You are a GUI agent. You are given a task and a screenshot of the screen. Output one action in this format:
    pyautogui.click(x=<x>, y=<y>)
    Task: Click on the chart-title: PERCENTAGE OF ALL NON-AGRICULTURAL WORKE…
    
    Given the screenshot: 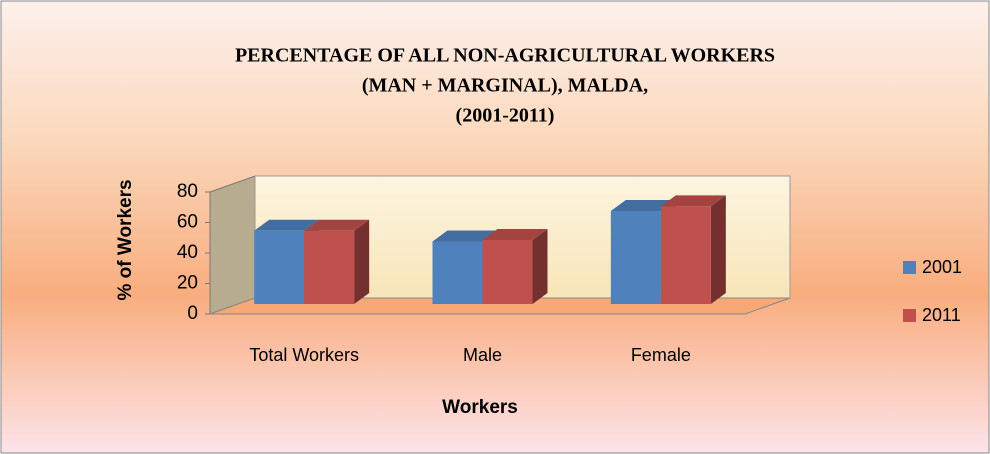 What is the action you would take?
    pyautogui.click(x=505, y=56)
    